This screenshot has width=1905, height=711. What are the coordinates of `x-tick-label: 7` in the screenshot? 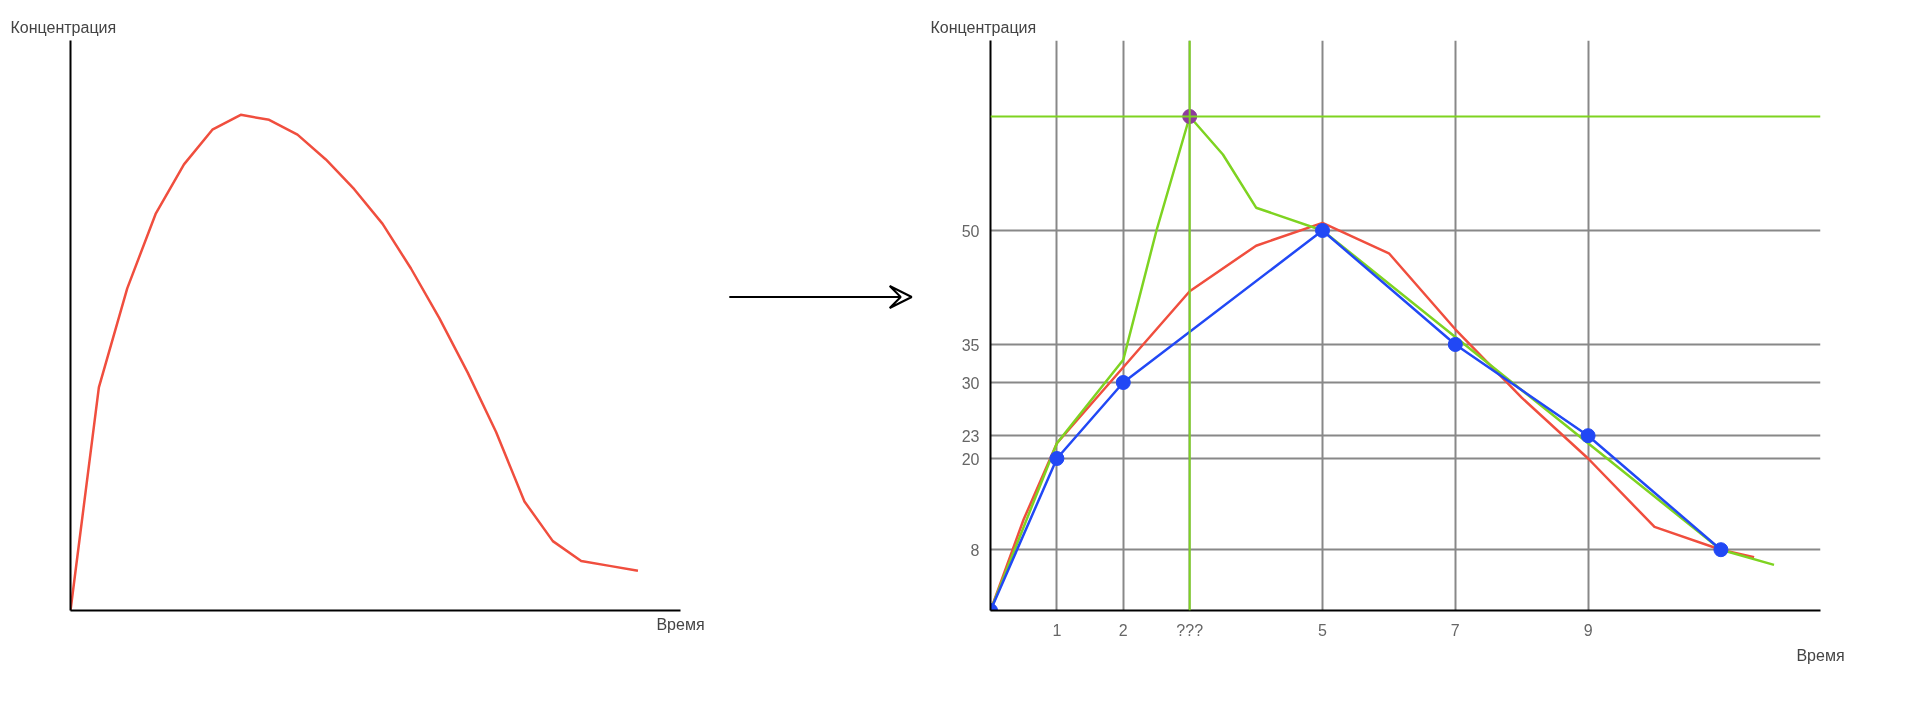 It's located at (1455, 630).